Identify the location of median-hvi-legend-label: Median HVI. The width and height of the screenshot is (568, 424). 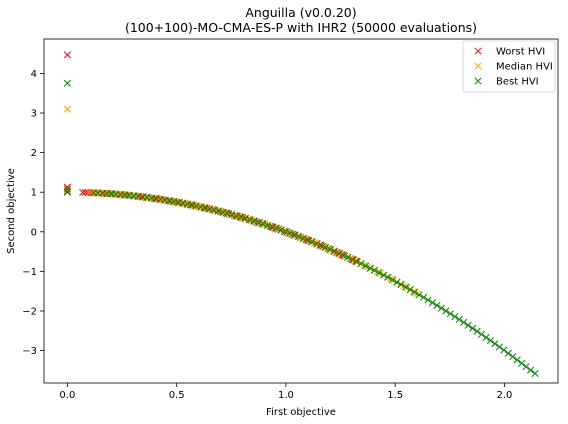
(524, 67).